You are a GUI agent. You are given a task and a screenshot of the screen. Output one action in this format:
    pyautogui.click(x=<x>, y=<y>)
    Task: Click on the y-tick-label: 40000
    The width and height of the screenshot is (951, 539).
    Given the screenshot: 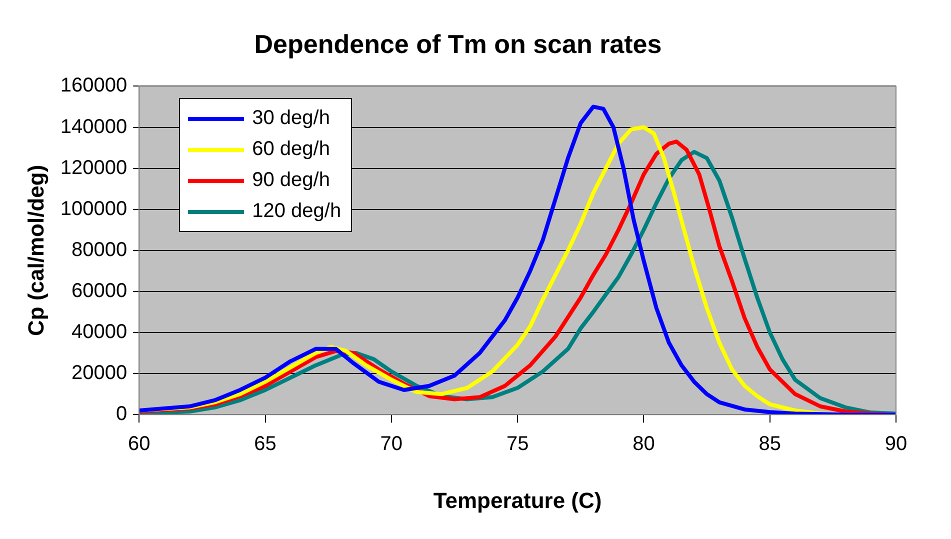 What is the action you would take?
    pyautogui.click(x=100, y=332)
    